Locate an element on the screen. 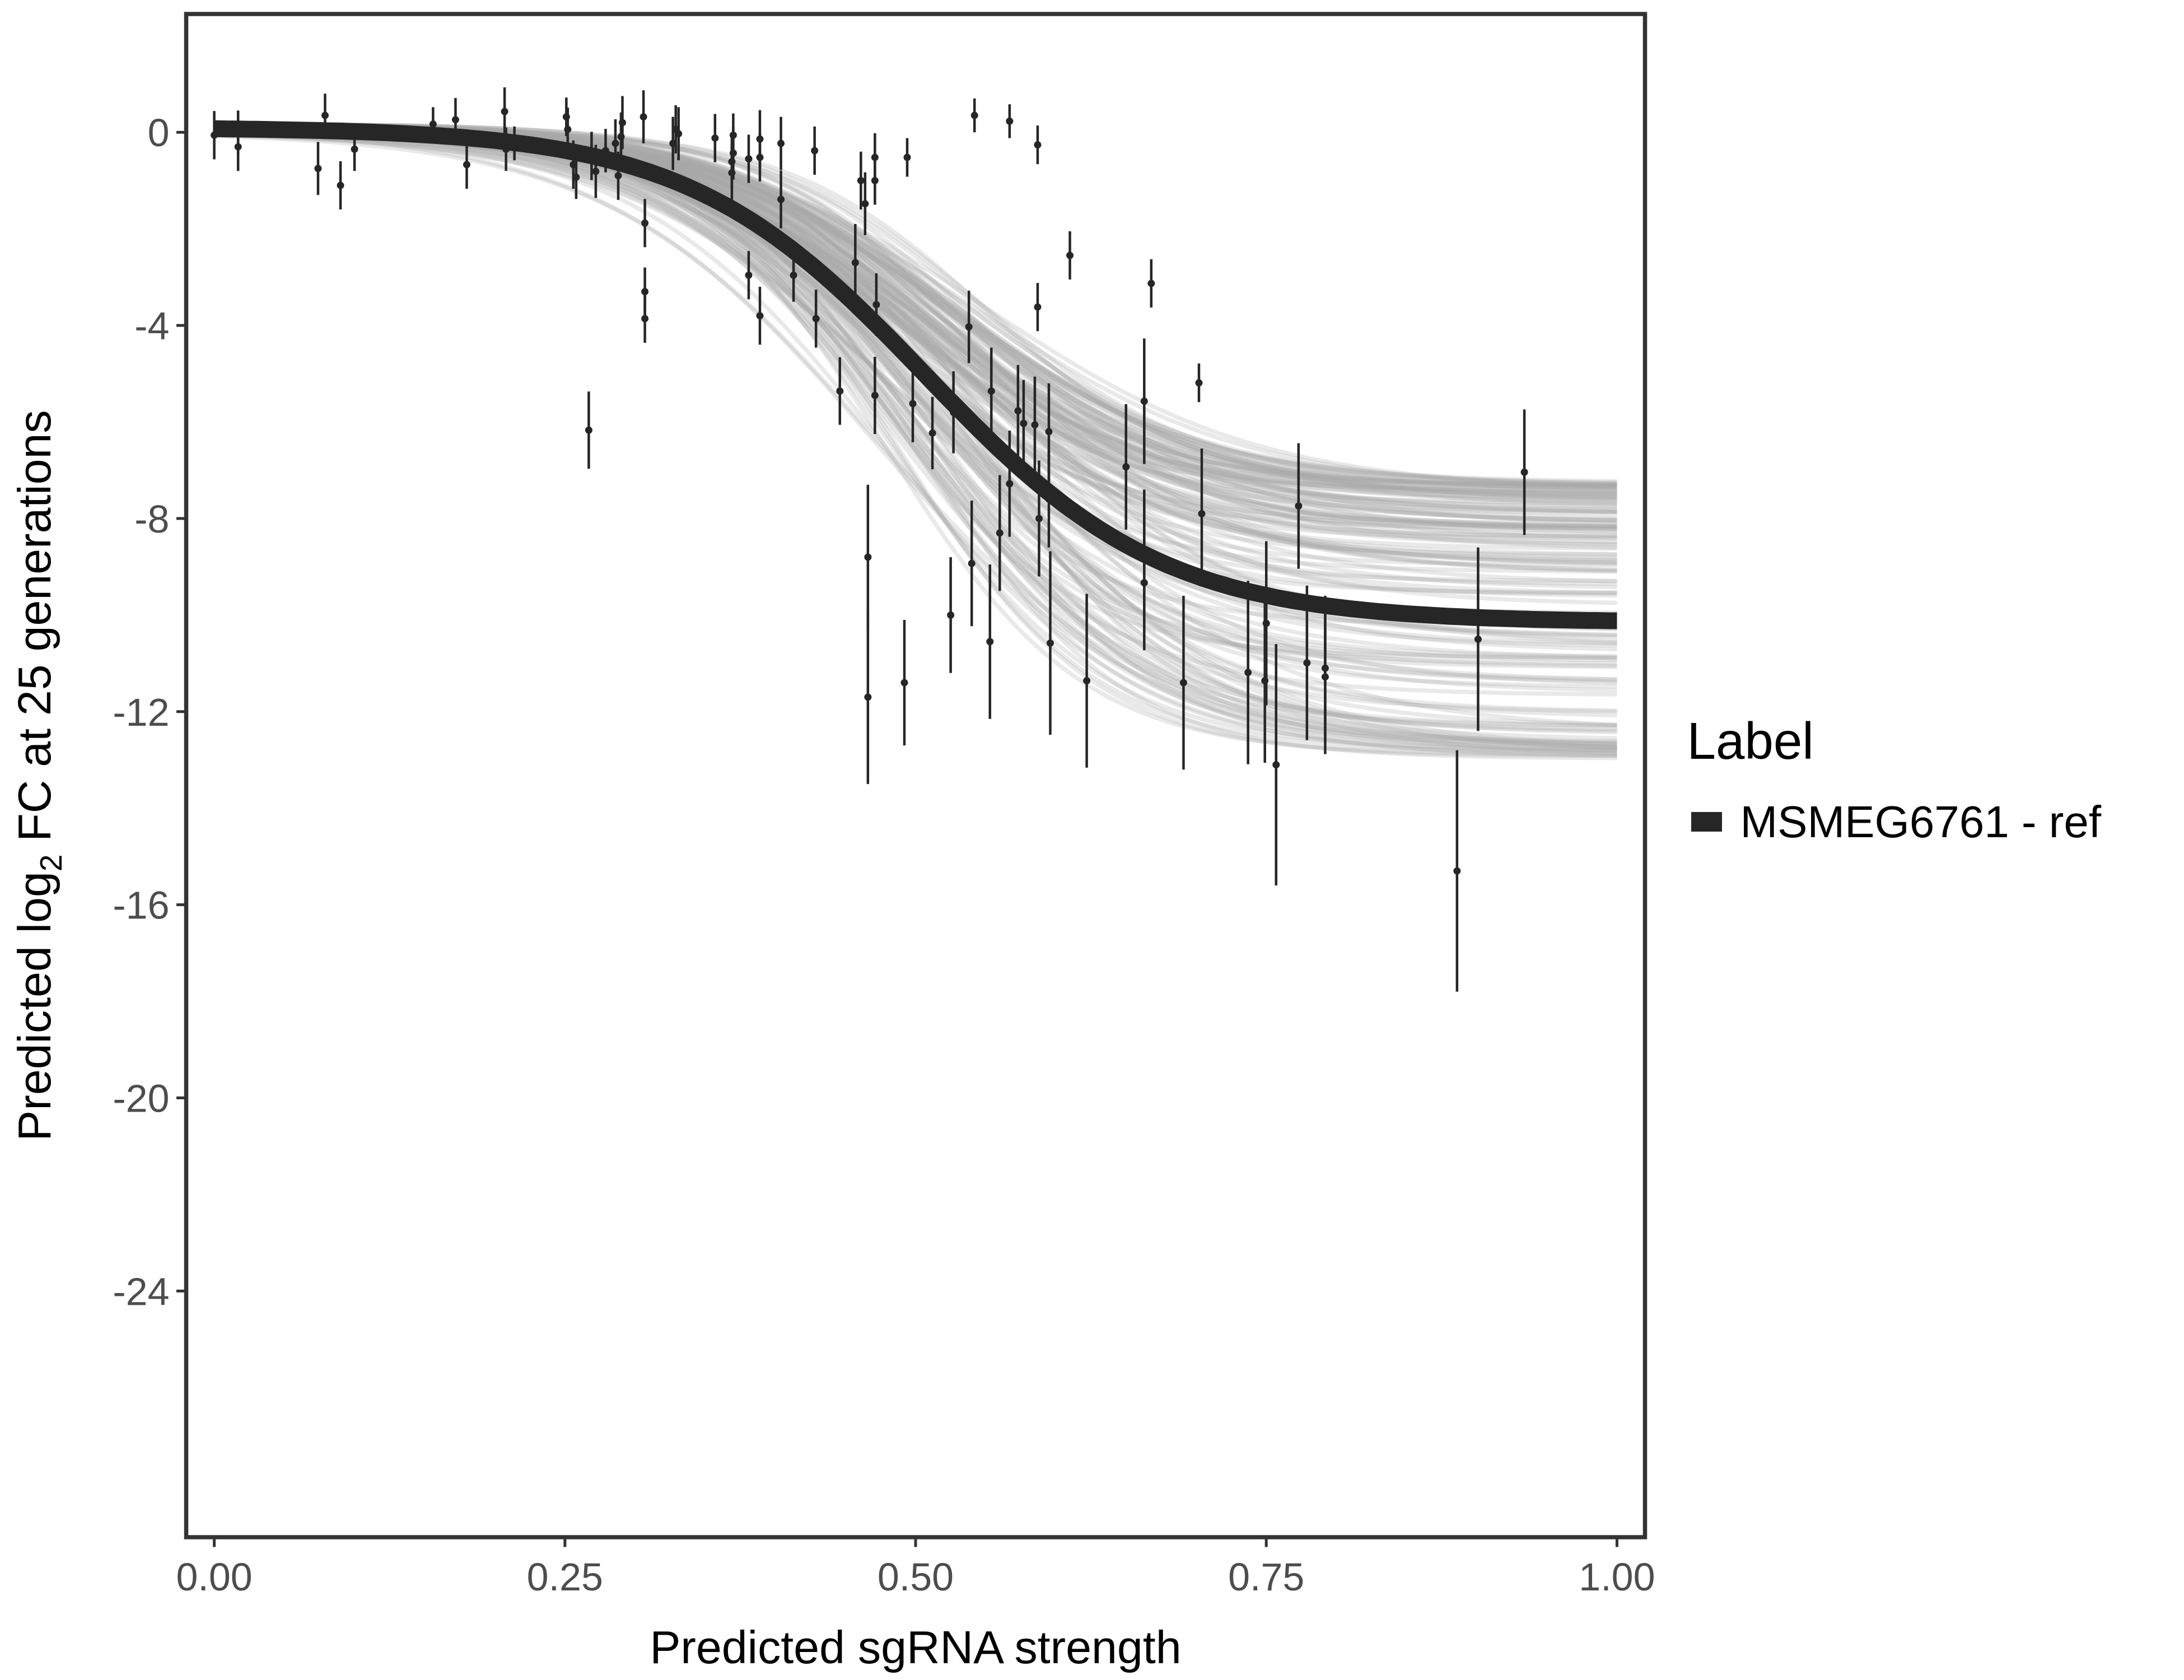  x-tick-label: 1.00 is located at coordinates (1617, 1577).